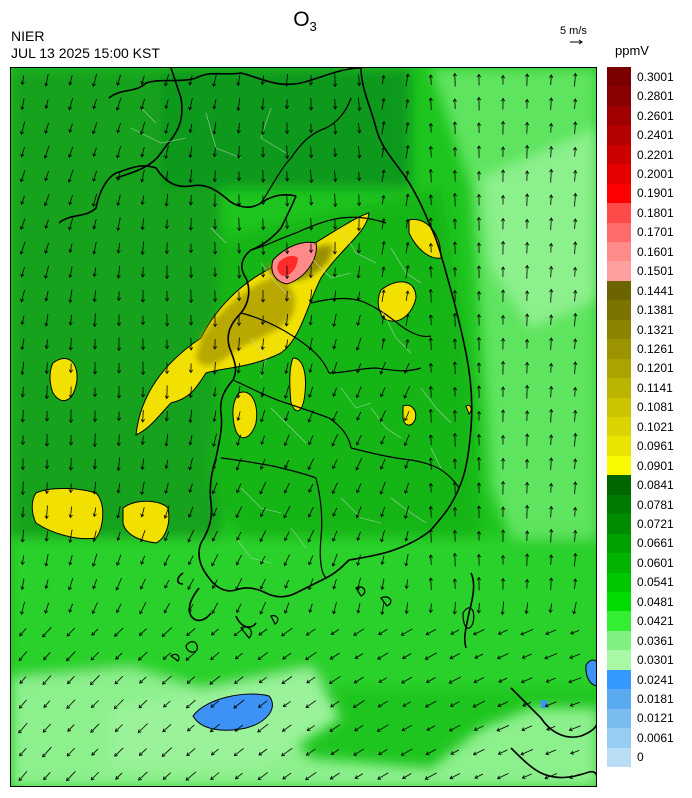 The height and width of the screenshot is (798, 692). Describe the element at coordinates (655, 426) in the screenshot. I see `legend-label: 0.1021` at that location.